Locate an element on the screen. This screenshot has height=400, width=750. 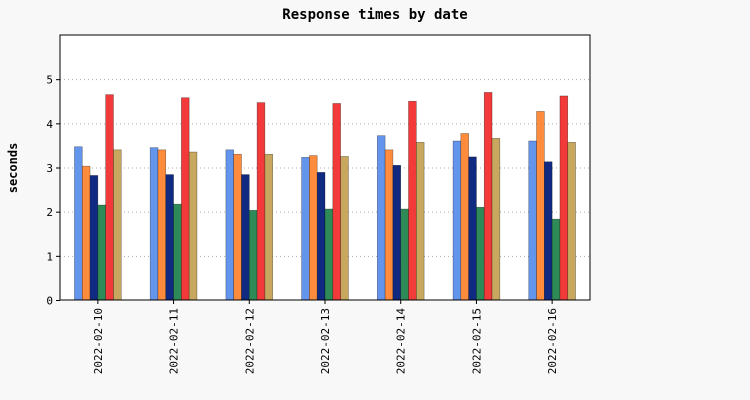
x-tick-label: 2022-02-10 is located at coordinates (98, 341).